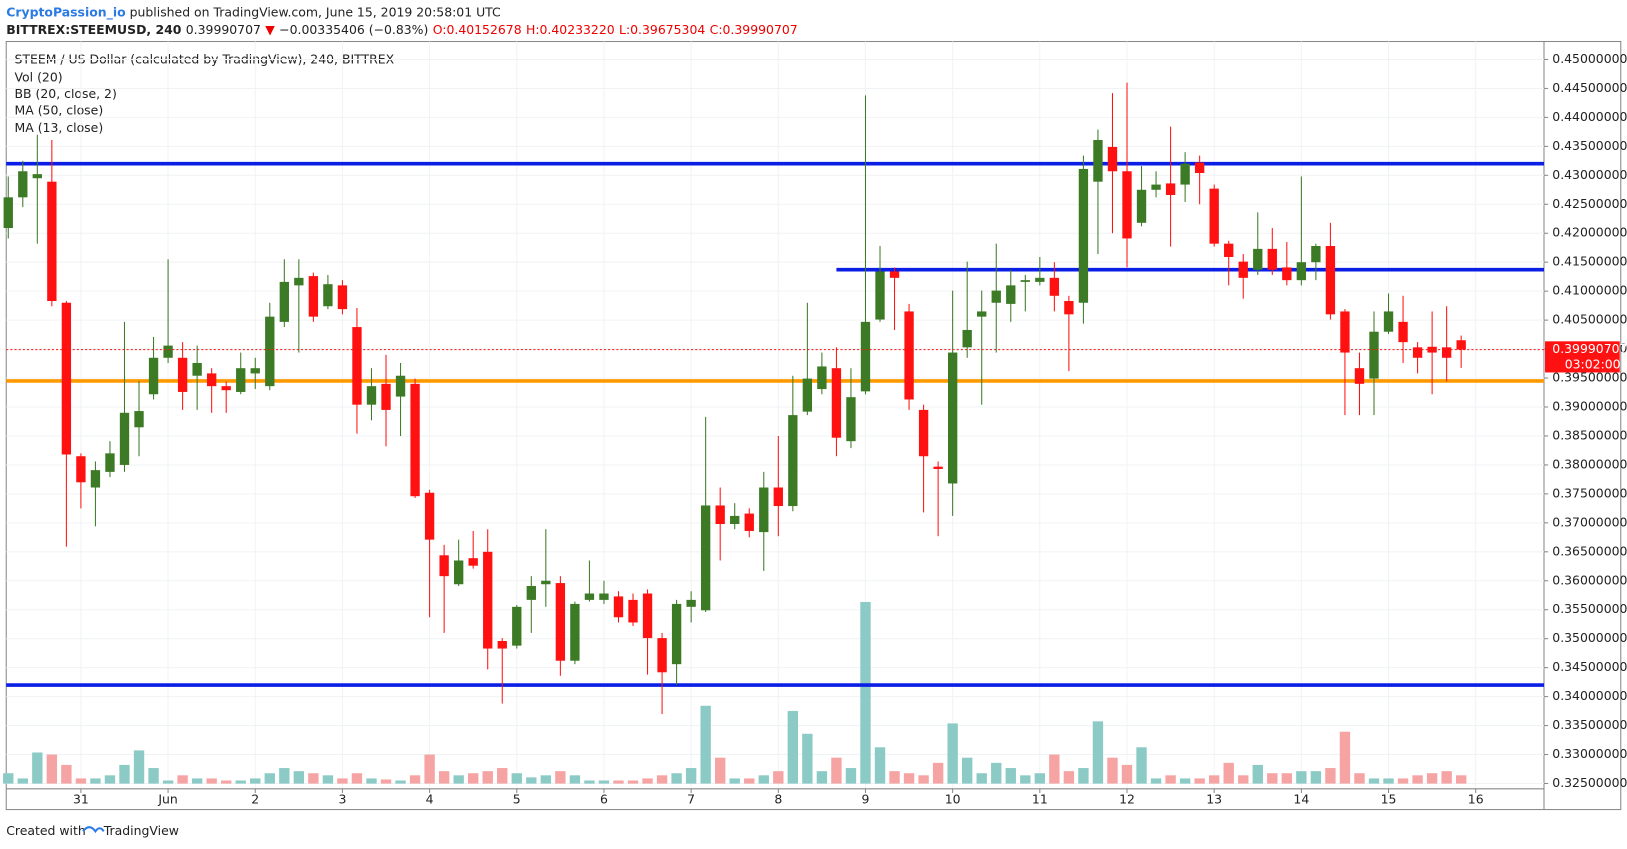  Describe the element at coordinates (778, 799) in the screenshot. I see `x-tick-label: 8` at that location.